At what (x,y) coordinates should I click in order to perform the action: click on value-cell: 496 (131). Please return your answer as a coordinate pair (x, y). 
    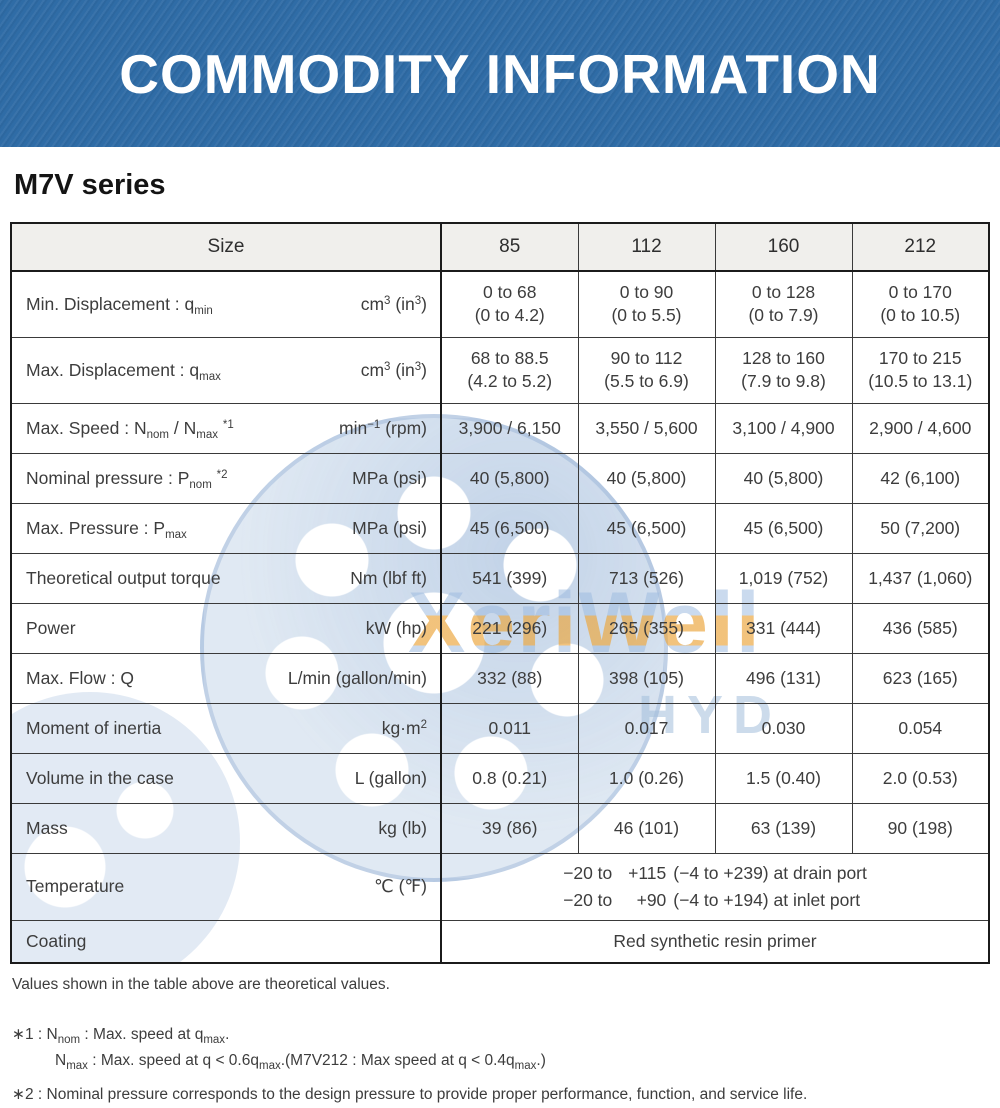
    Looking at the image, I should click on (783, 678).